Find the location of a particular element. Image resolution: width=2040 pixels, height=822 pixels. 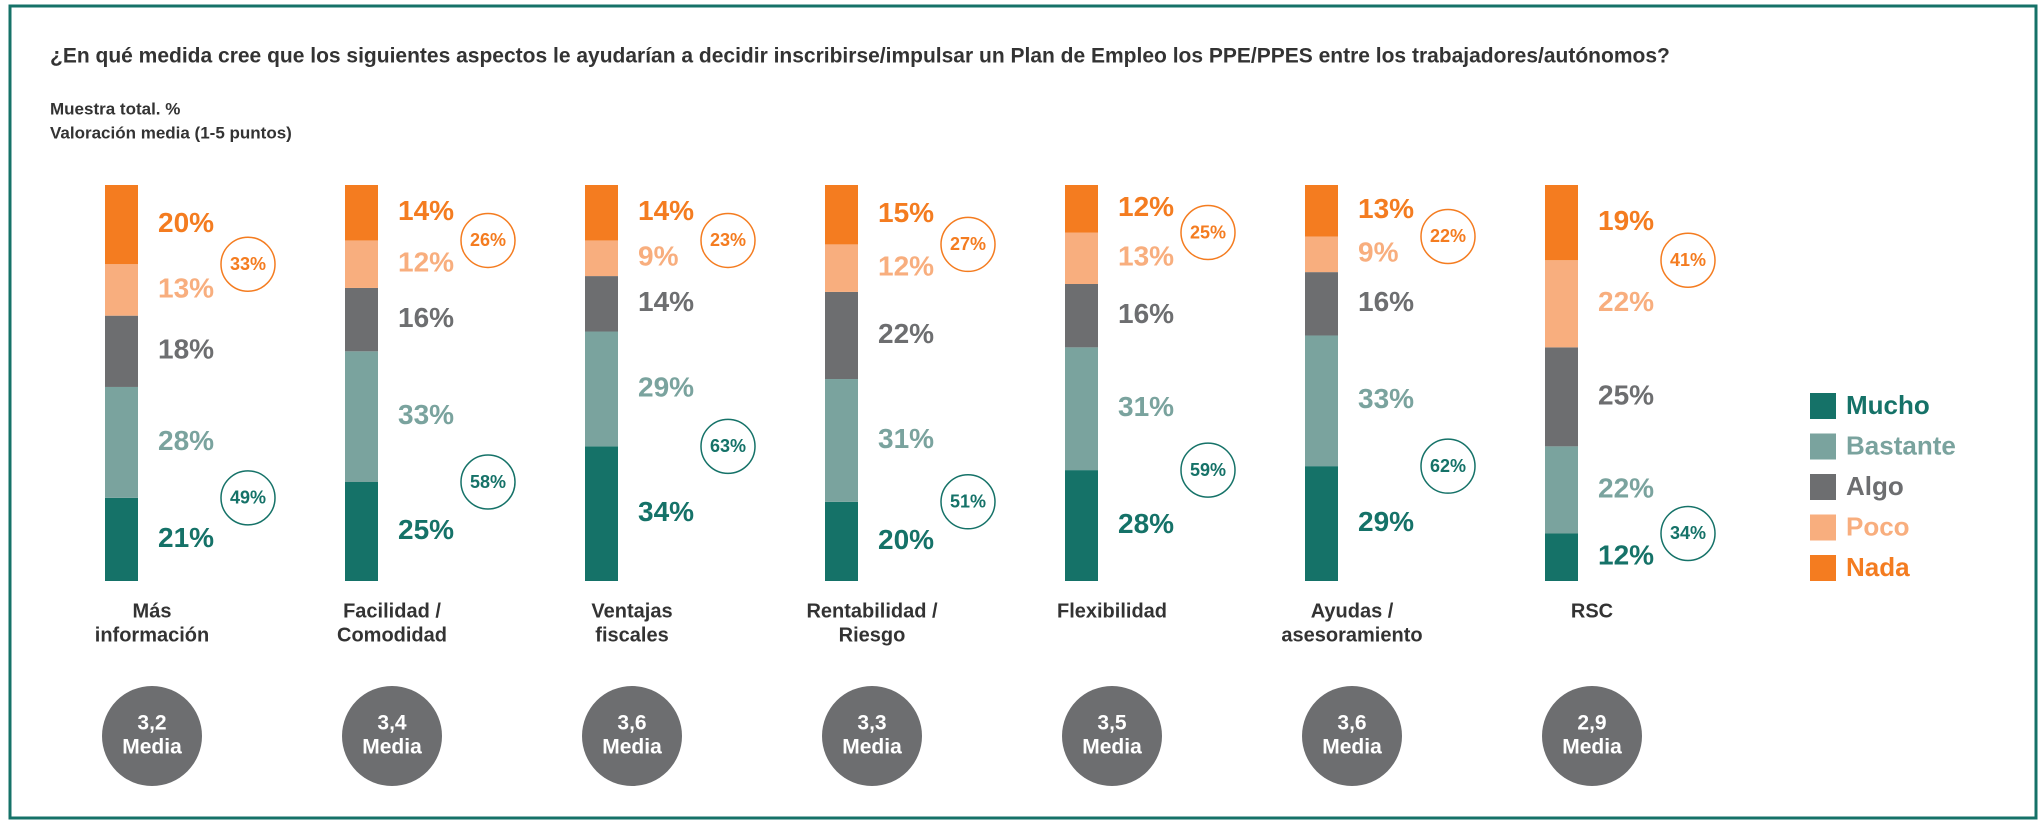

legend-label: Bastante is located at coordinates (1901, 445).